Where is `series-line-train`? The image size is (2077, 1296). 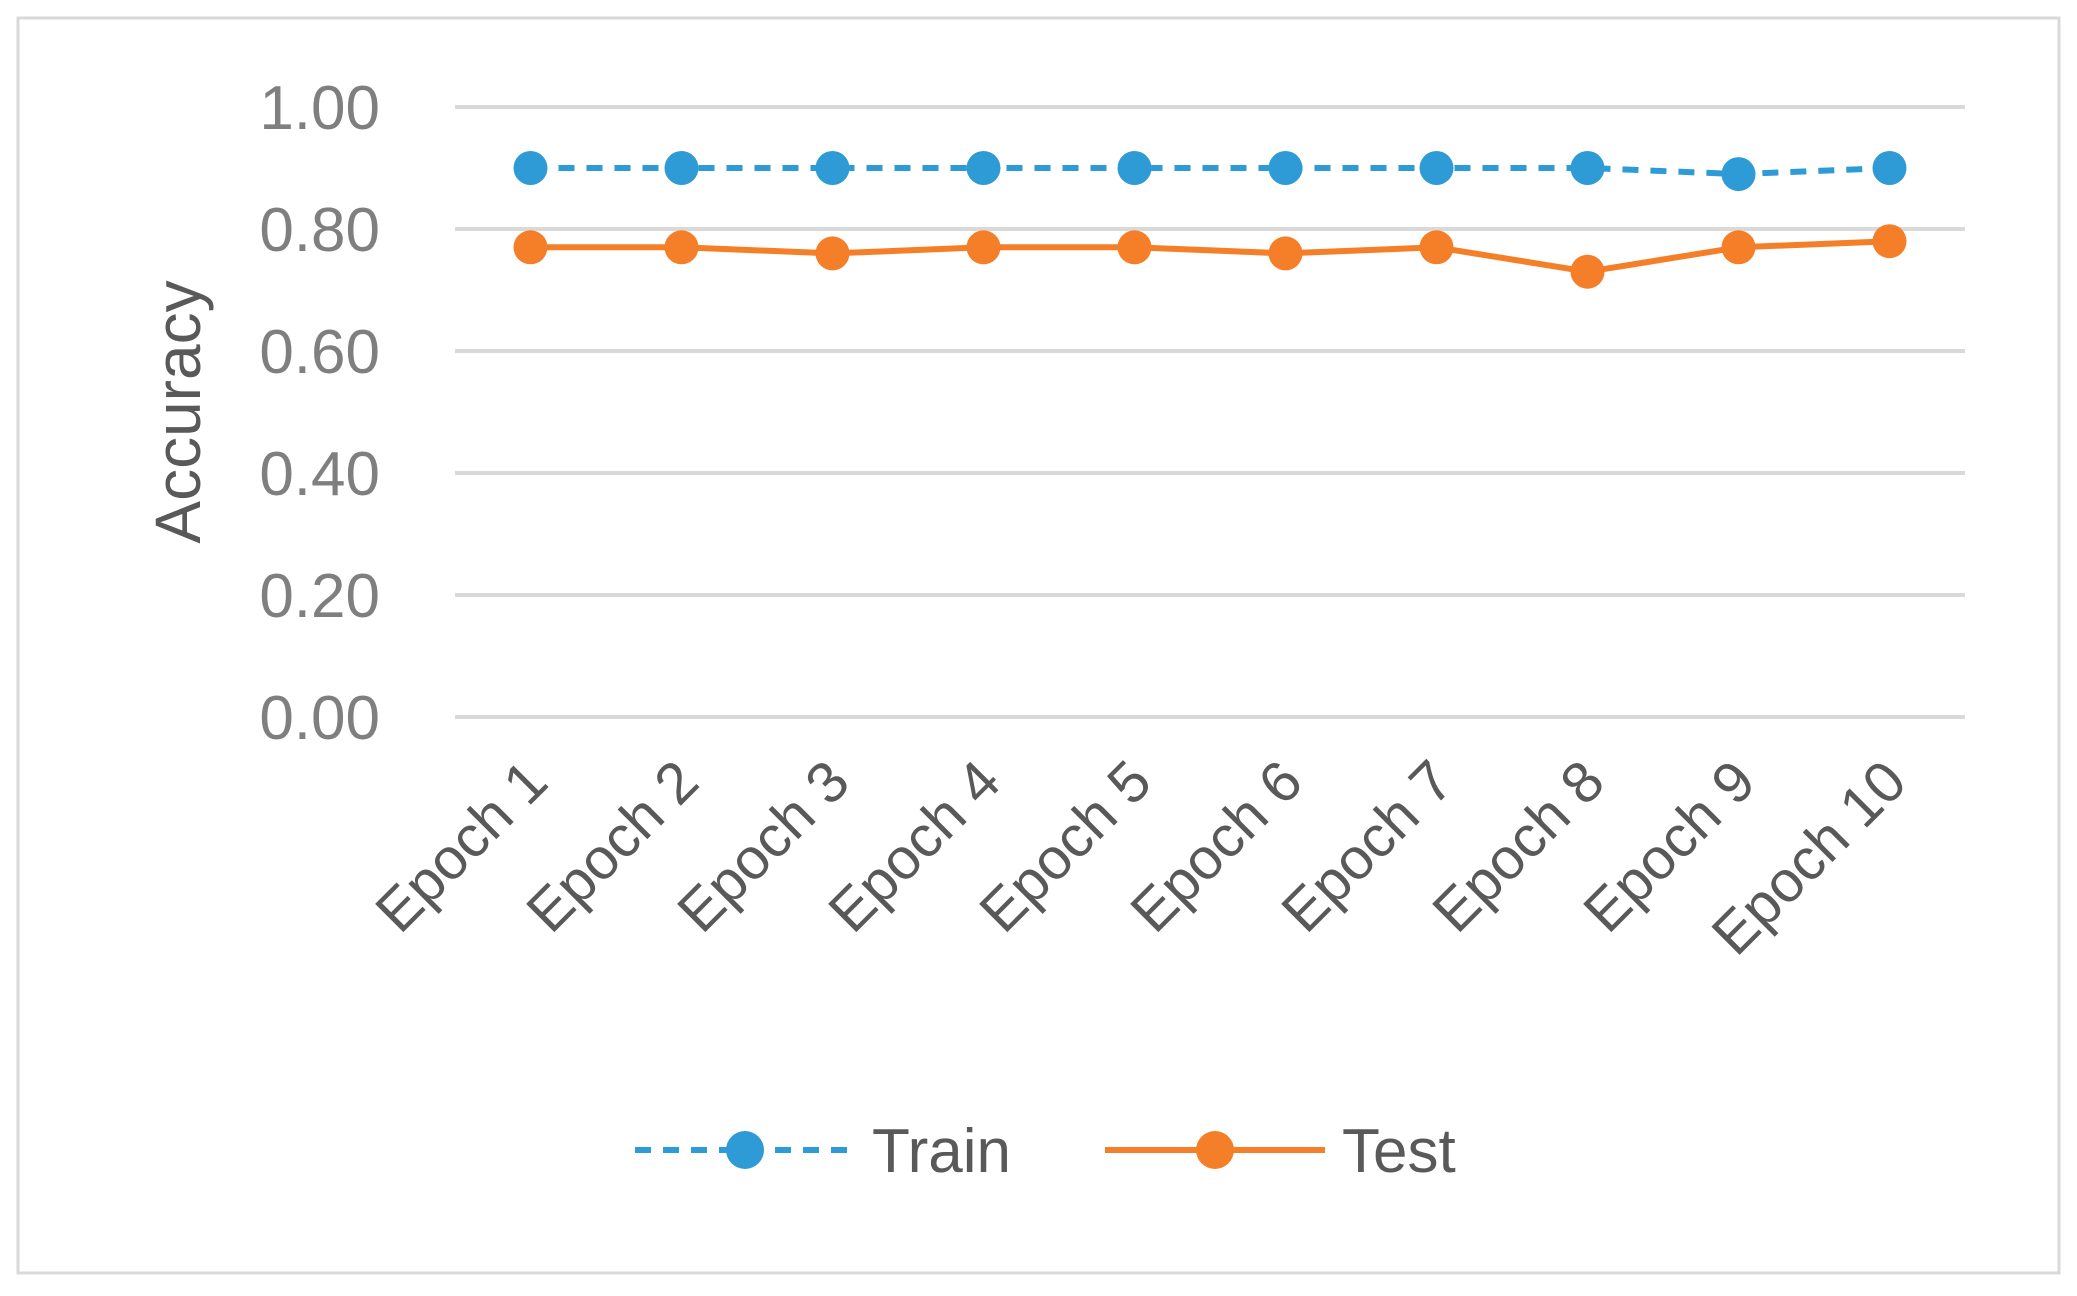
series-line-train is located at coordinates (1210, 171).